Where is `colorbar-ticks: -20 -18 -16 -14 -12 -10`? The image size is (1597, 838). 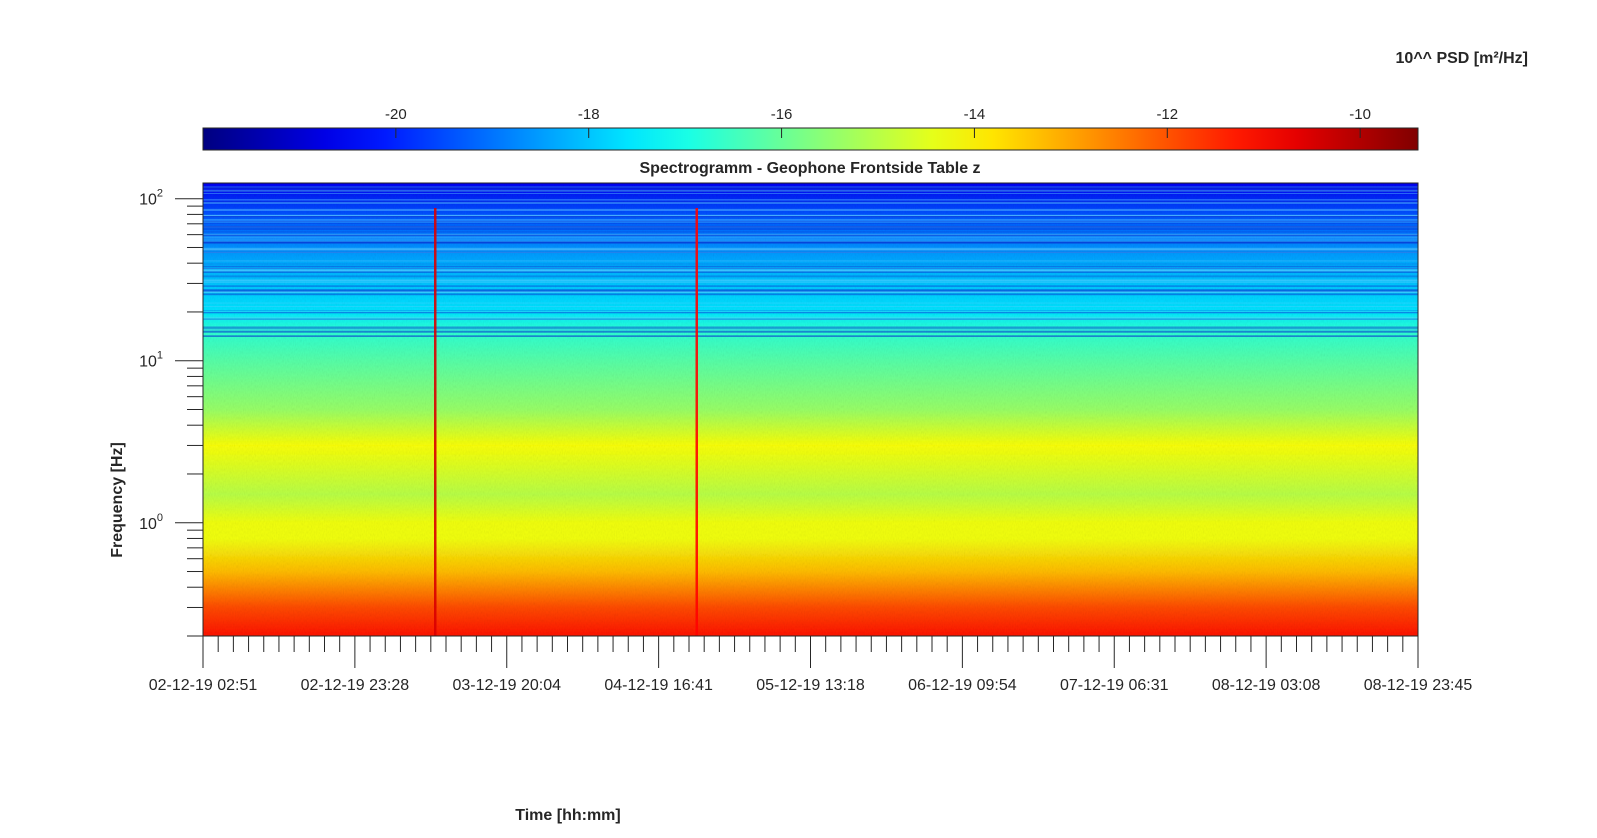
colorbar-ticks: -20 -18 -16 -14 -12 -10 is located at coordinates (878, 122).